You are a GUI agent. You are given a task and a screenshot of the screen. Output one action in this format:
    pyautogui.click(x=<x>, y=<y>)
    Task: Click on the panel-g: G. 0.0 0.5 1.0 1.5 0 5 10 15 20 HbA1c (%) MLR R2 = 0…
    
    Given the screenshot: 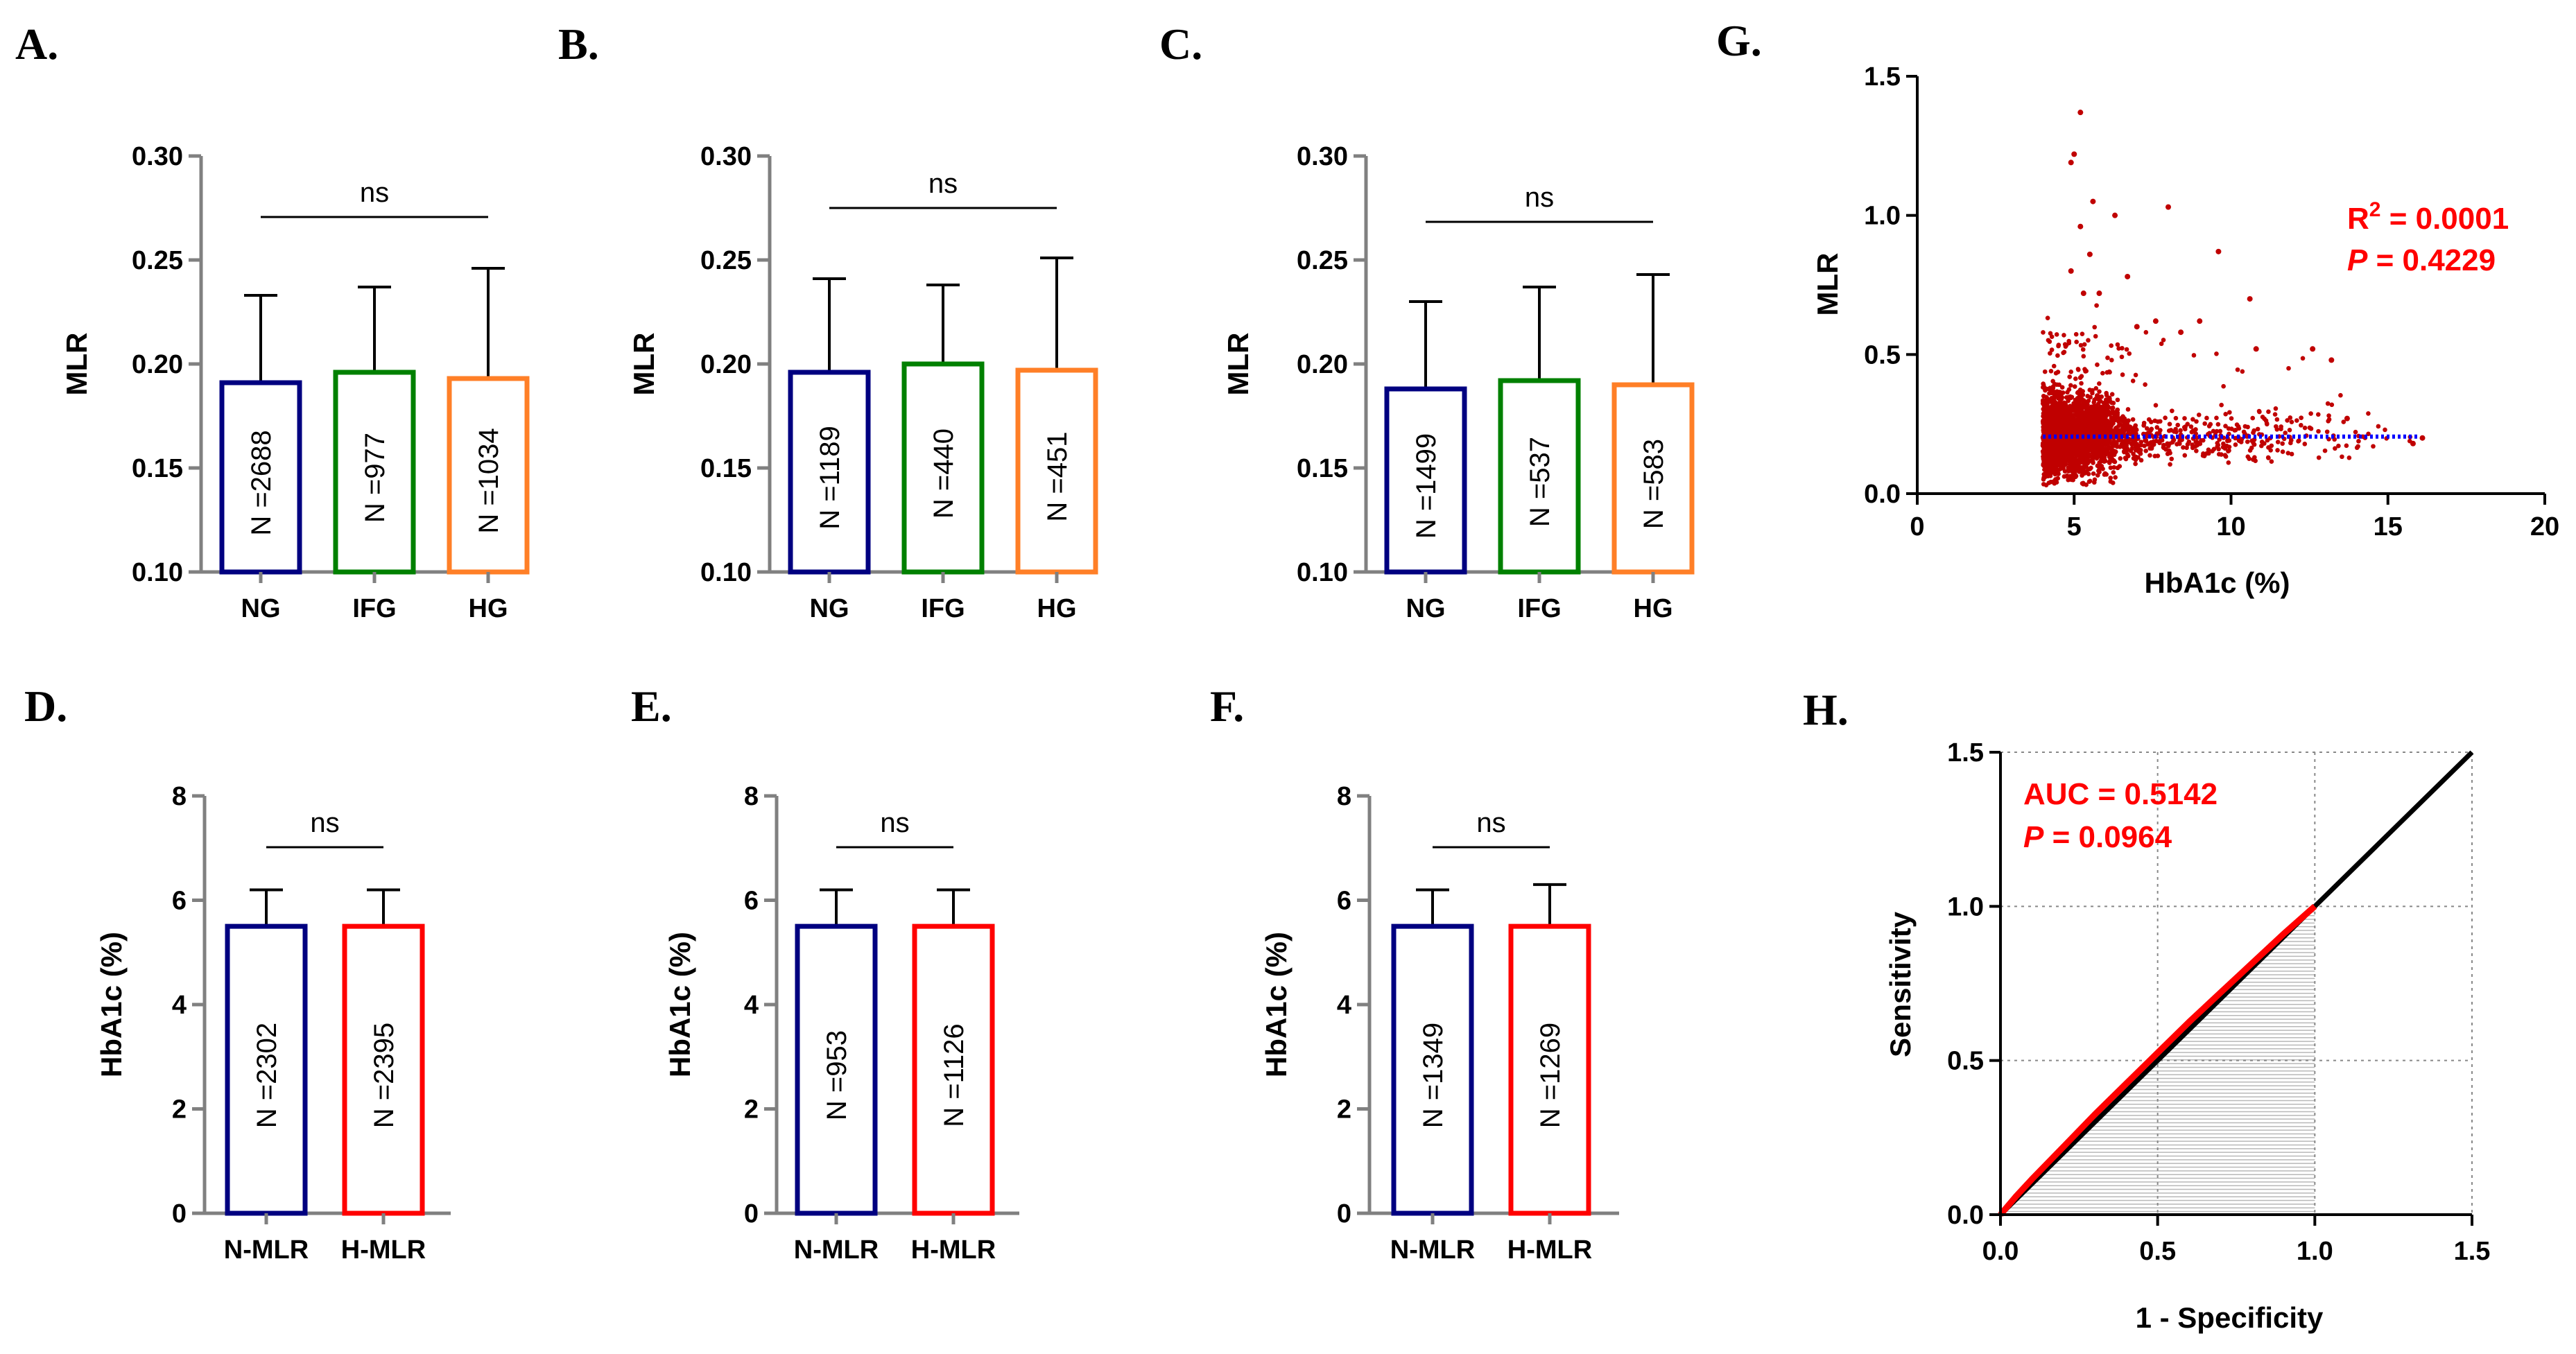 What is the action you would take?
    pyautogui.click(x=2137, y=307)
    